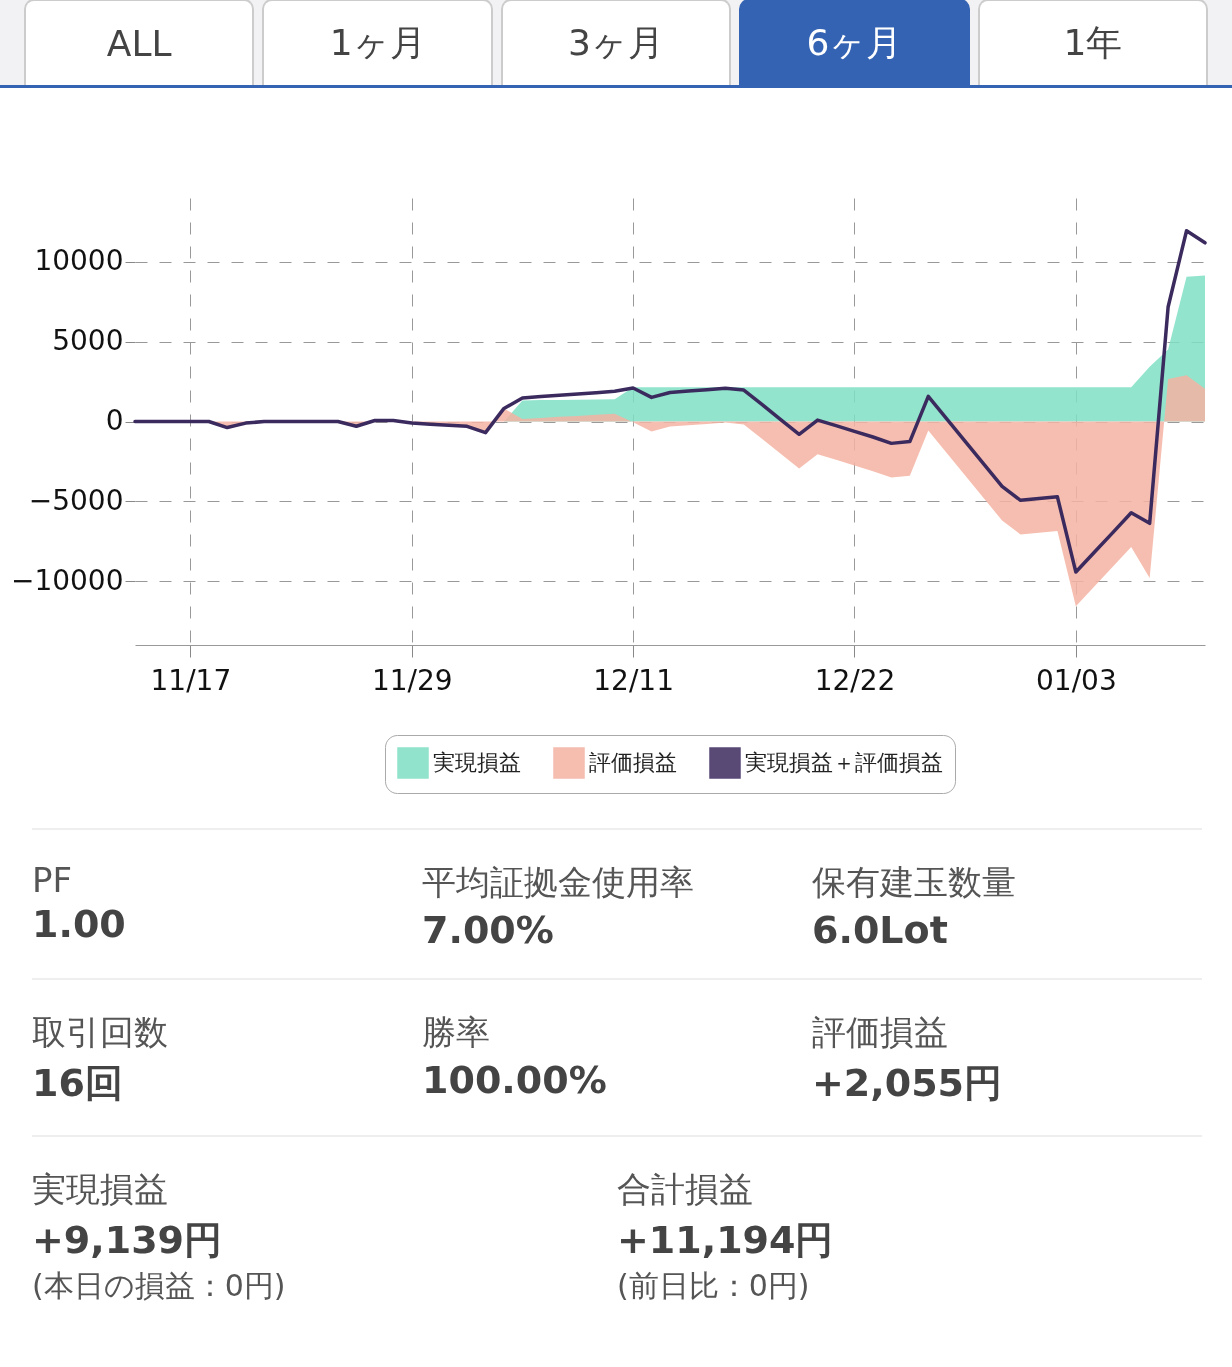 This screenshot has height=1367, width=1232. What do you see at coordinates (79, 261) in the screenshot?
I see `y-tick-label: 10000` at bounding box center [79, 261].